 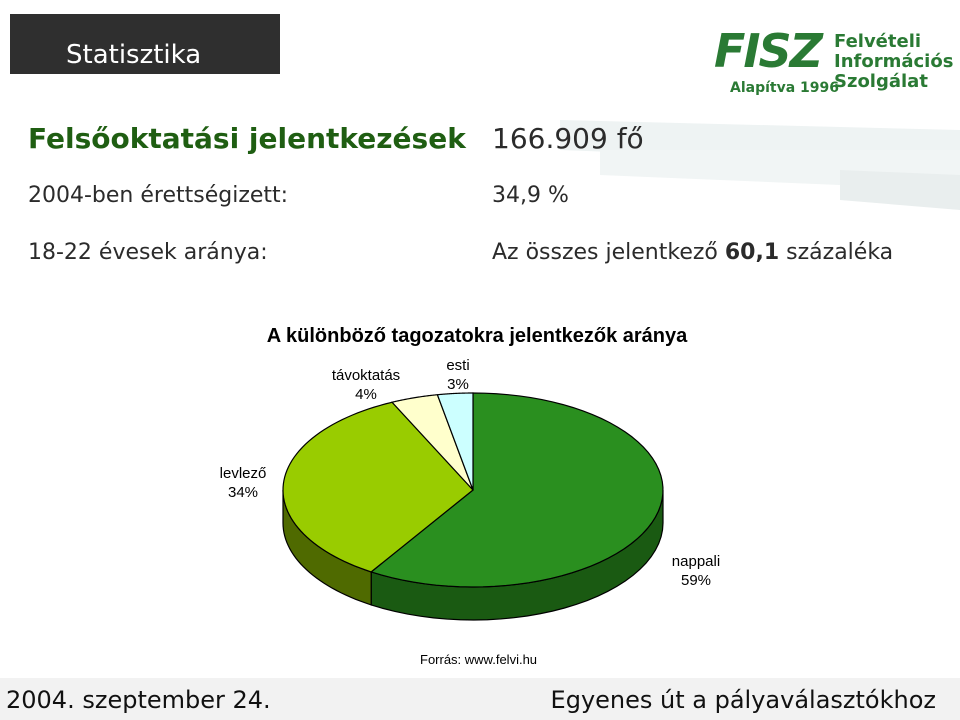 What do you see at coordinates (696, 561) in the screenshot?
I see `pie-label-nappali: nappali` at bounding box center [696, 561].